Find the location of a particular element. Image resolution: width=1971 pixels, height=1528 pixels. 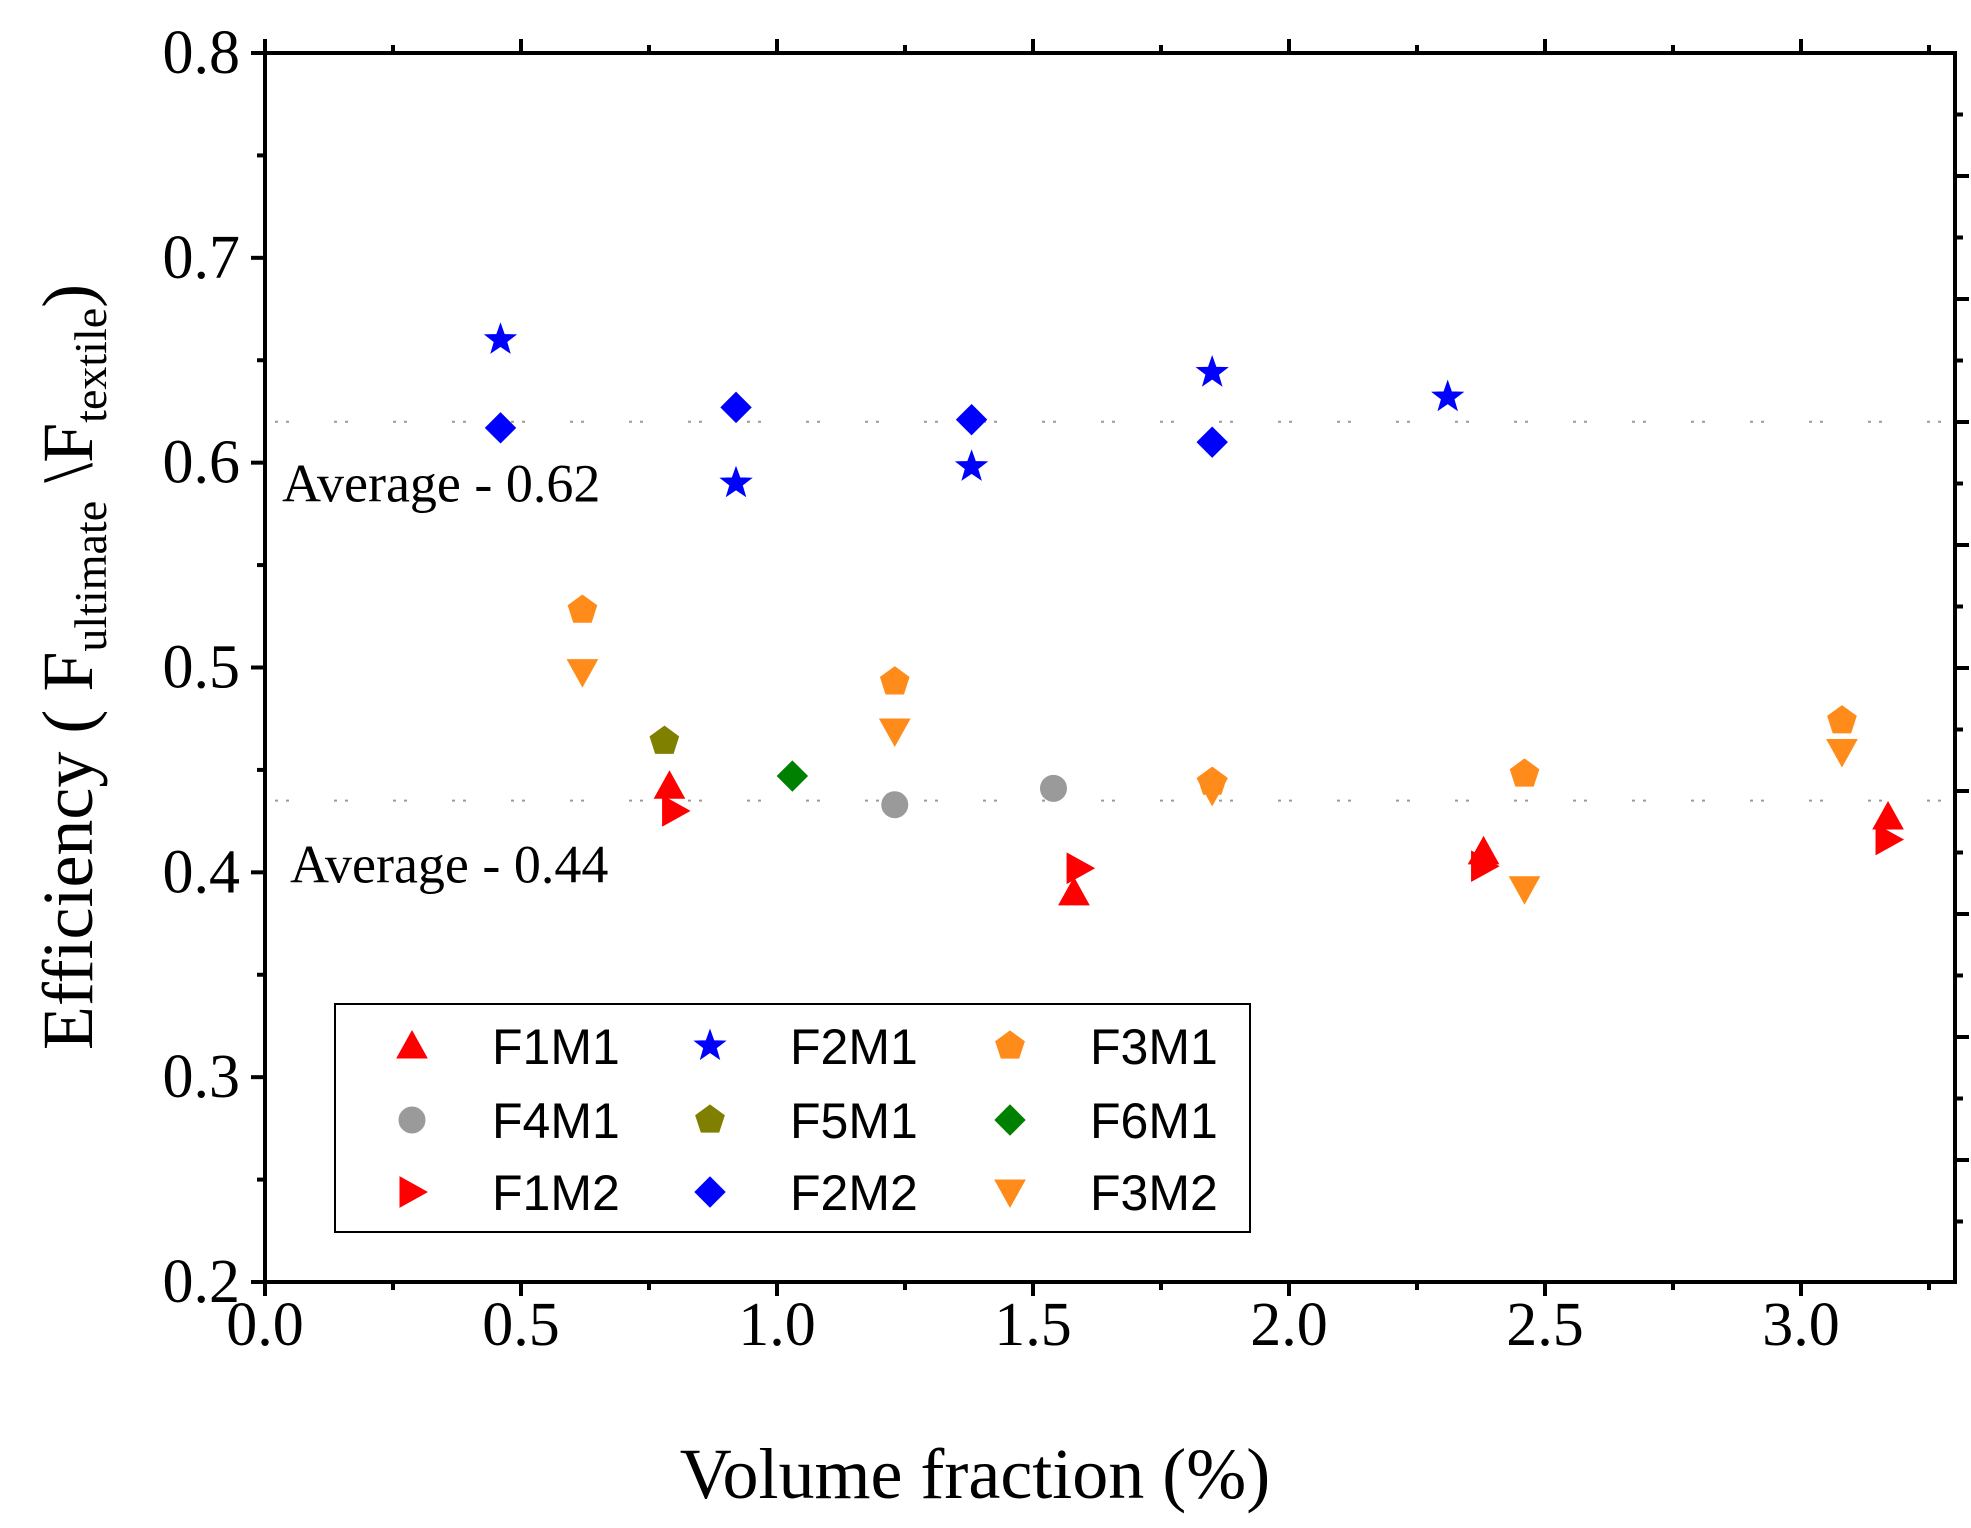

legend-label-f5m1: F5M1 is located at coordinates (854, 1121).